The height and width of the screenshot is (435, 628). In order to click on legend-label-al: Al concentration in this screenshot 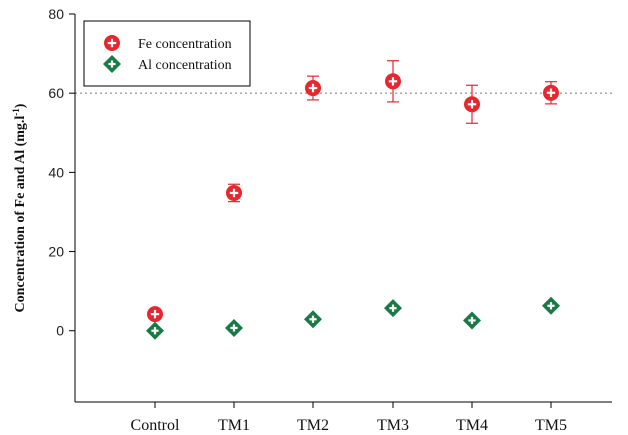, I will do `click(185, 65)`.